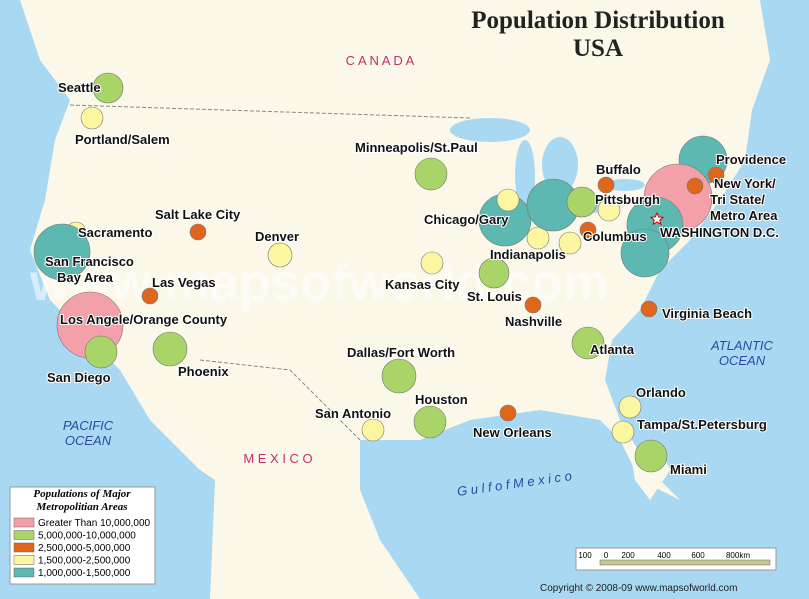 This screenshot has height=599, width=809. Describe the element at coordinates (87, 536) in the screenshot. I see `legend-label: 5,000,000-10,000,000` at that location.